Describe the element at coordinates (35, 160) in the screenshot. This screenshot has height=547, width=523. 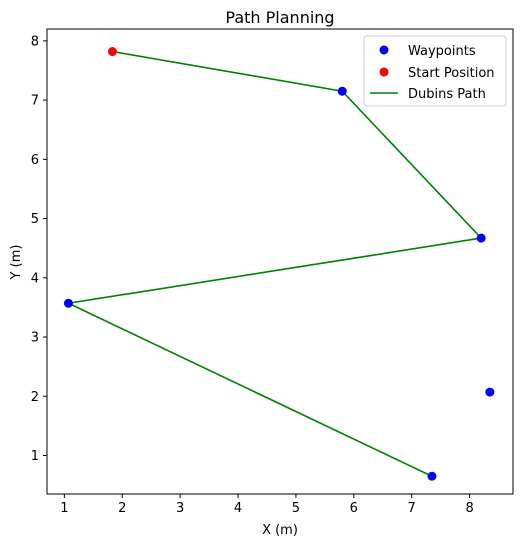
I see `y-tick-label: 6` at that location.